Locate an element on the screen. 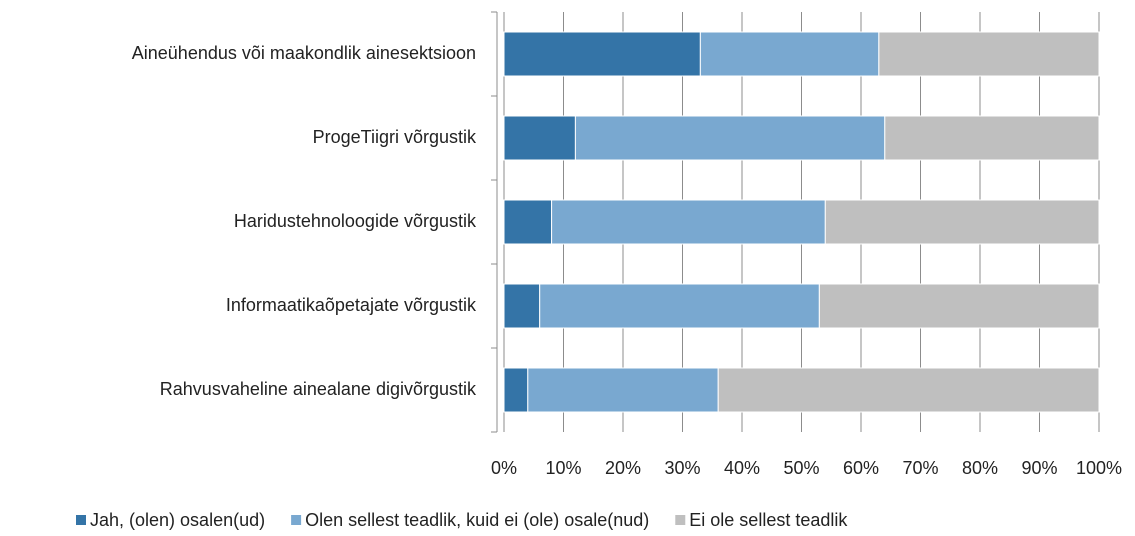 The height and width of the screenshot is (536, 1135). y-tick-label: Aineühendus või maakondlik ainesektsioon is located at coordinates (304, 53).